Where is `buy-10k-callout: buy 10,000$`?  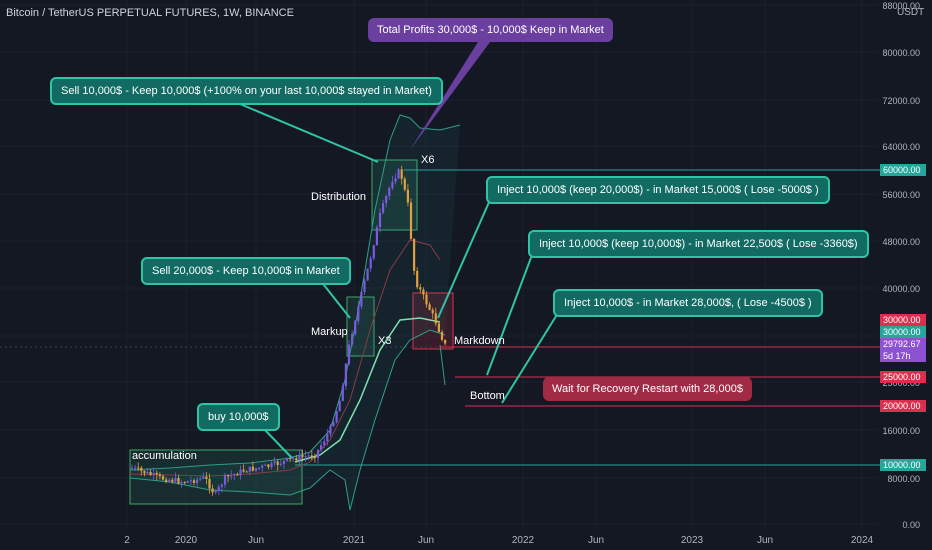 buy-10k-callout: buy 10,000$ is located at coordinates (238, 417).